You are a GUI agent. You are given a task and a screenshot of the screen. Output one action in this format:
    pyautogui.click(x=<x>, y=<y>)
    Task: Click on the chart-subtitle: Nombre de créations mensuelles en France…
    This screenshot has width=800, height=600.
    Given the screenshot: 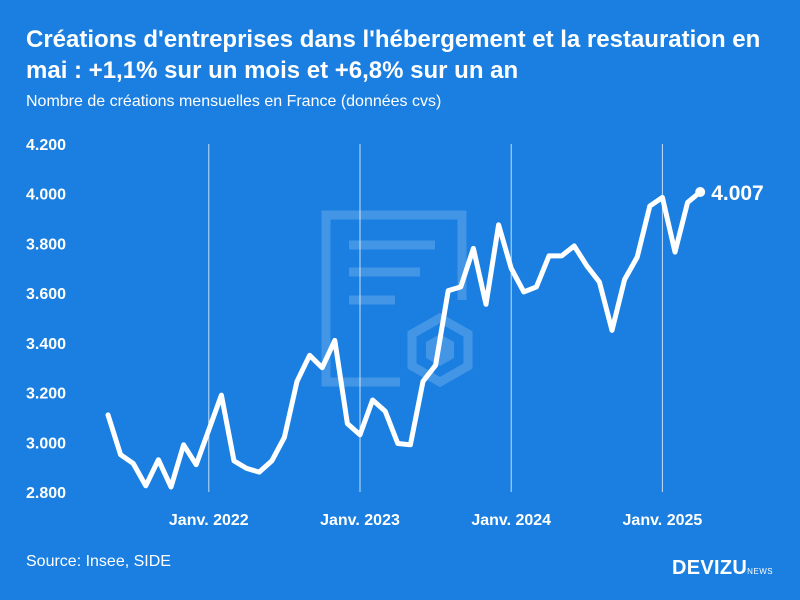 What is the action you would take?
    pyautogui.click(x=234, y=101)
    